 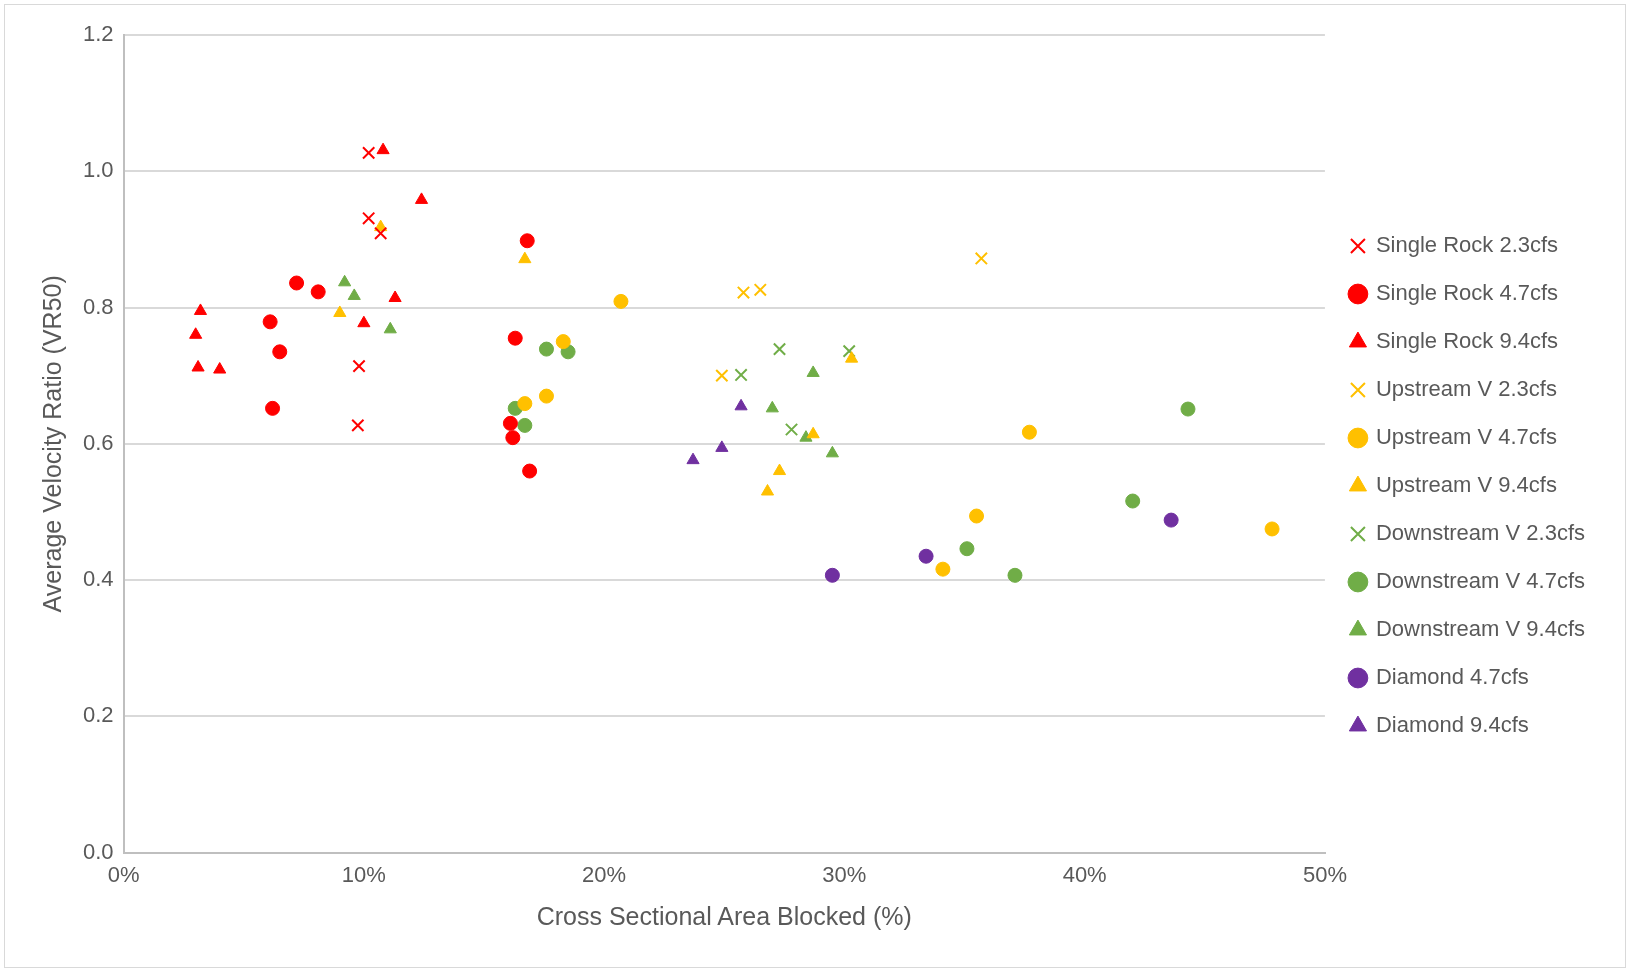 I want to click on x-tick-label: 10%, so click(x=363, y=874).